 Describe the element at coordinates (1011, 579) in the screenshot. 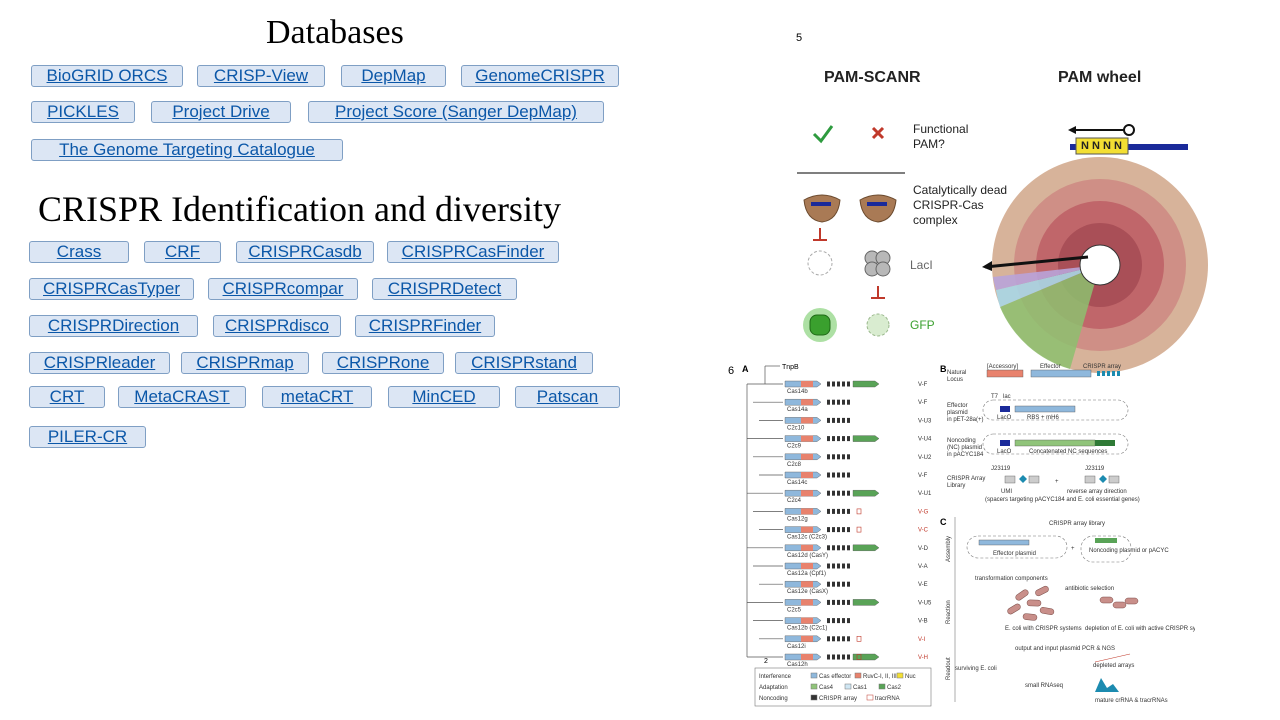

I see `svg-text: transformation components` at that location.